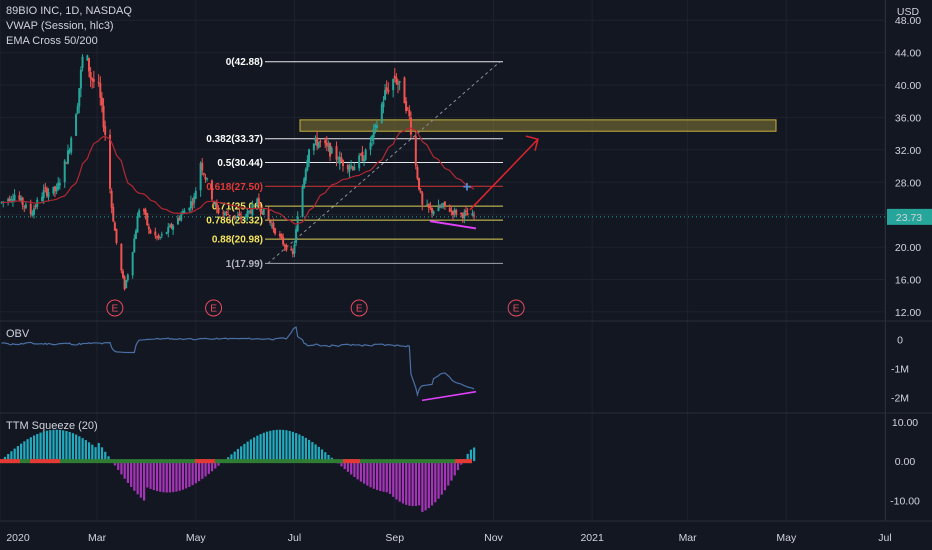 The width and height of the screenshot is (932, 550). What do you see at coordinates (449, 396) in the screenshot?
I see `obv-trendline` at bounding box center [449, 396].